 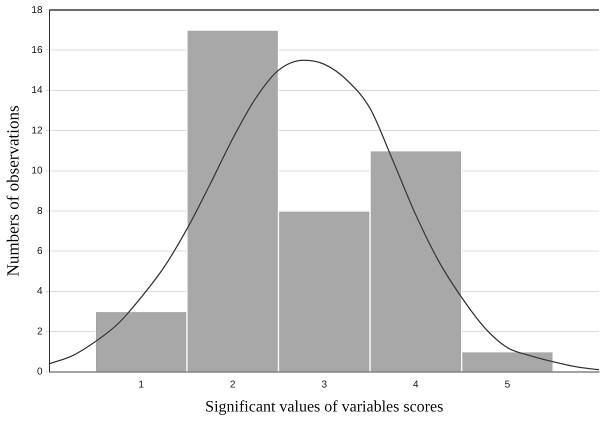 What do you see at coordinates (324, 407) in the screenshot?
I see `x-axis-title: Significant values of variables scores` at bounding box center [324, 407].